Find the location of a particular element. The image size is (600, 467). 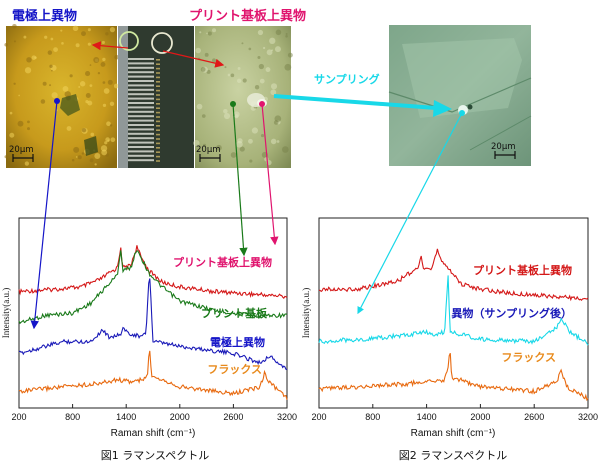

electrode-title: 電極上異物 is located at coordinates (44, 16).